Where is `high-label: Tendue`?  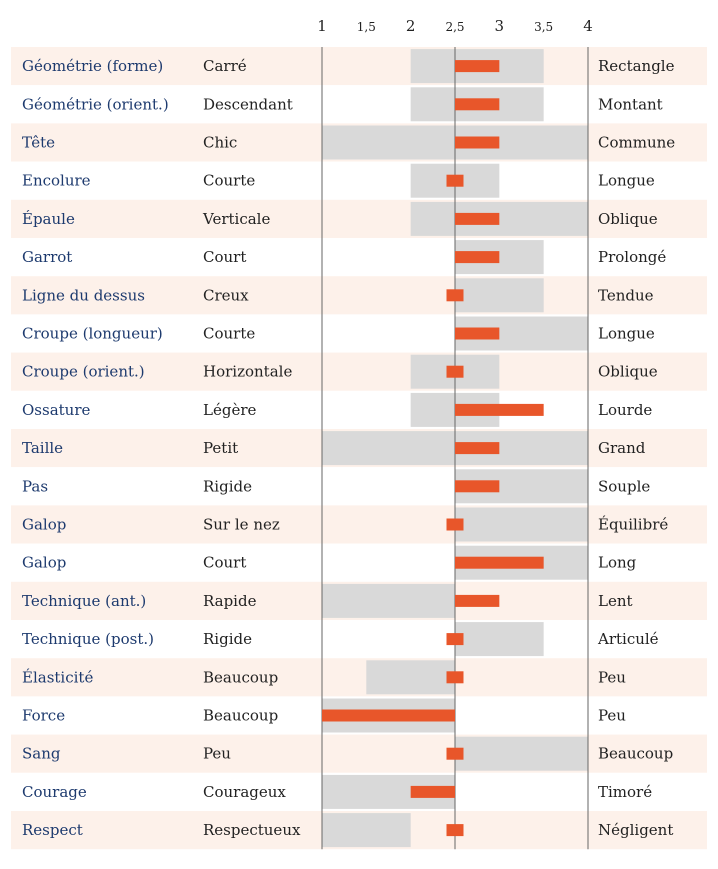 high-label: Tendue is located at coordinates (626, 295).